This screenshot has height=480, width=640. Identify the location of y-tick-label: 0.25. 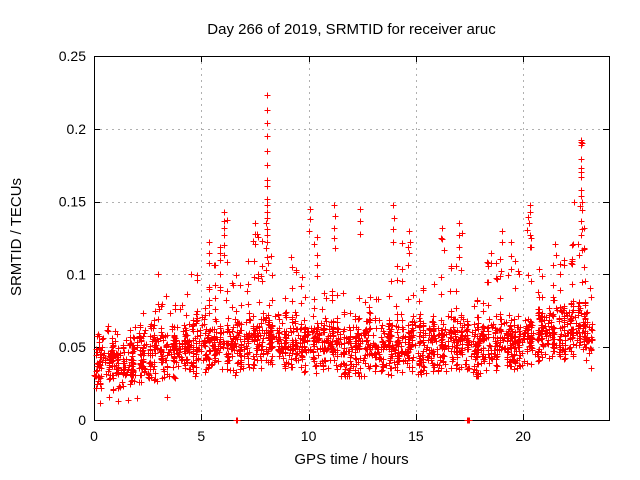
(72, 56).